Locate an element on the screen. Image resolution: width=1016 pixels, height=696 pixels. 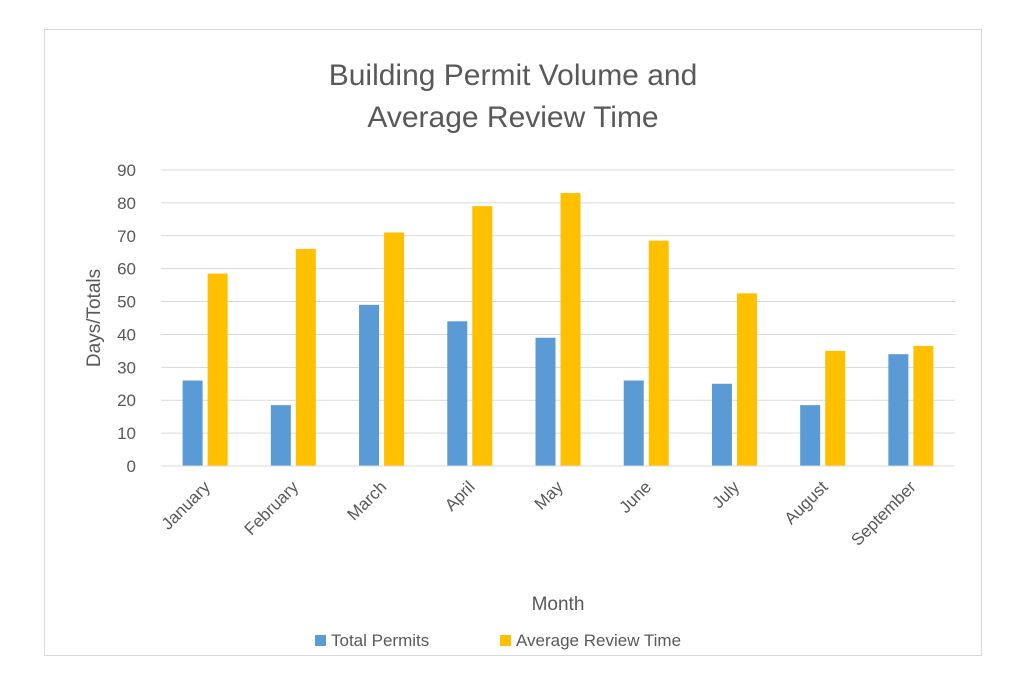
y-tick-label: 10 is located at coordinates (126, 433).